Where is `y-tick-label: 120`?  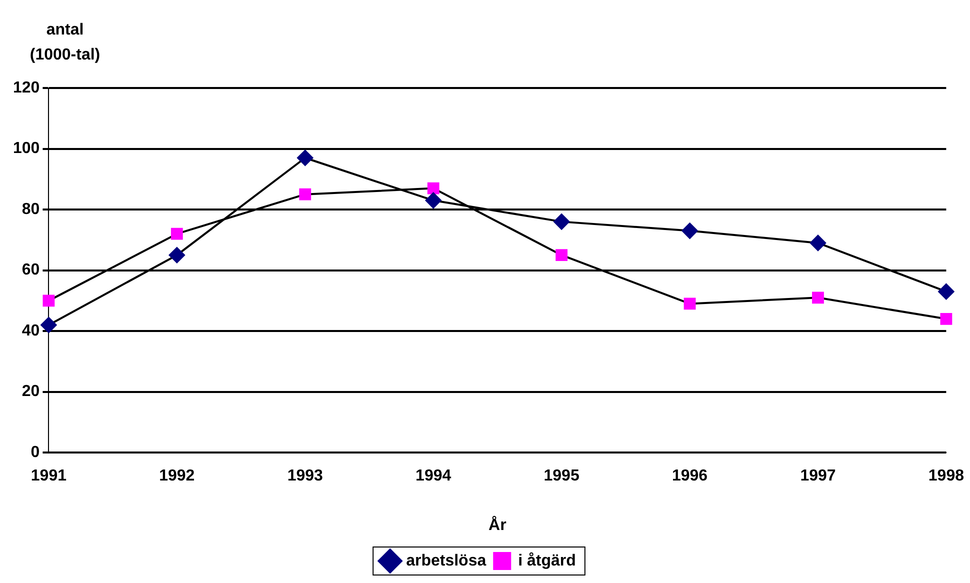
y-tick-label: 120 is located at coordinates (26, 87).